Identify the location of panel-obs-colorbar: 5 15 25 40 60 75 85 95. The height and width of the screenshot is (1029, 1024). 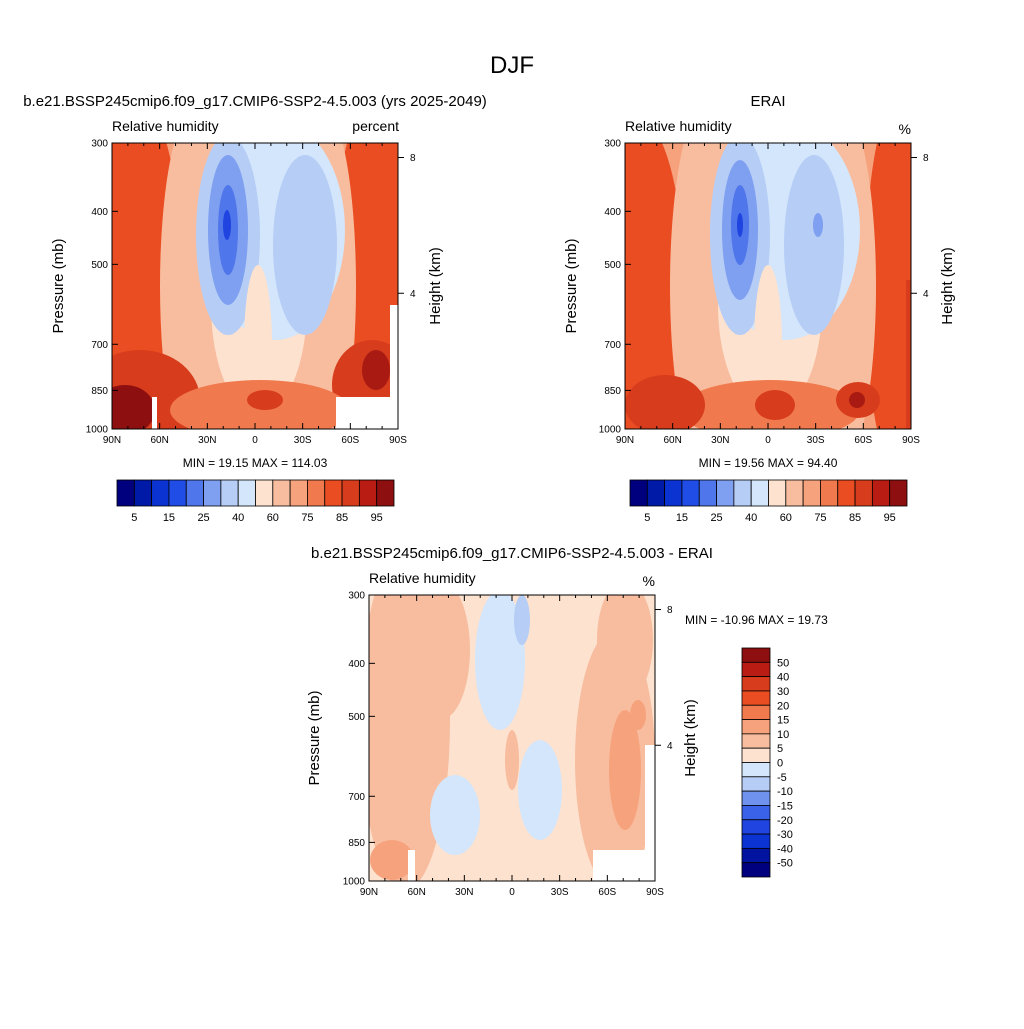
(768, 501).